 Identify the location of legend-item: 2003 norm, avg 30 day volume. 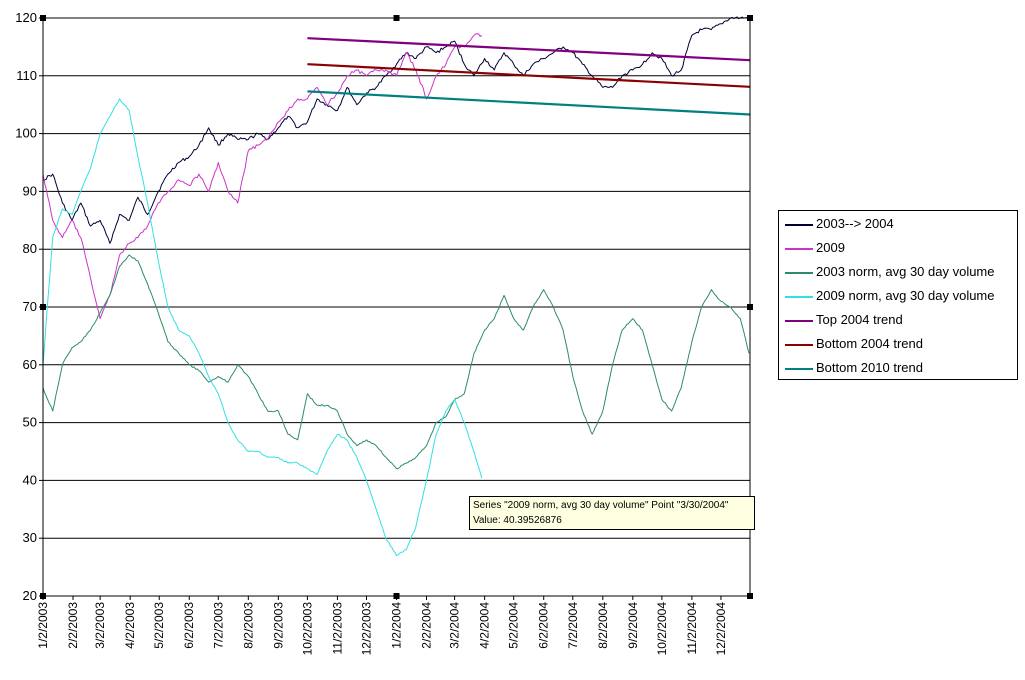
(898, 273).